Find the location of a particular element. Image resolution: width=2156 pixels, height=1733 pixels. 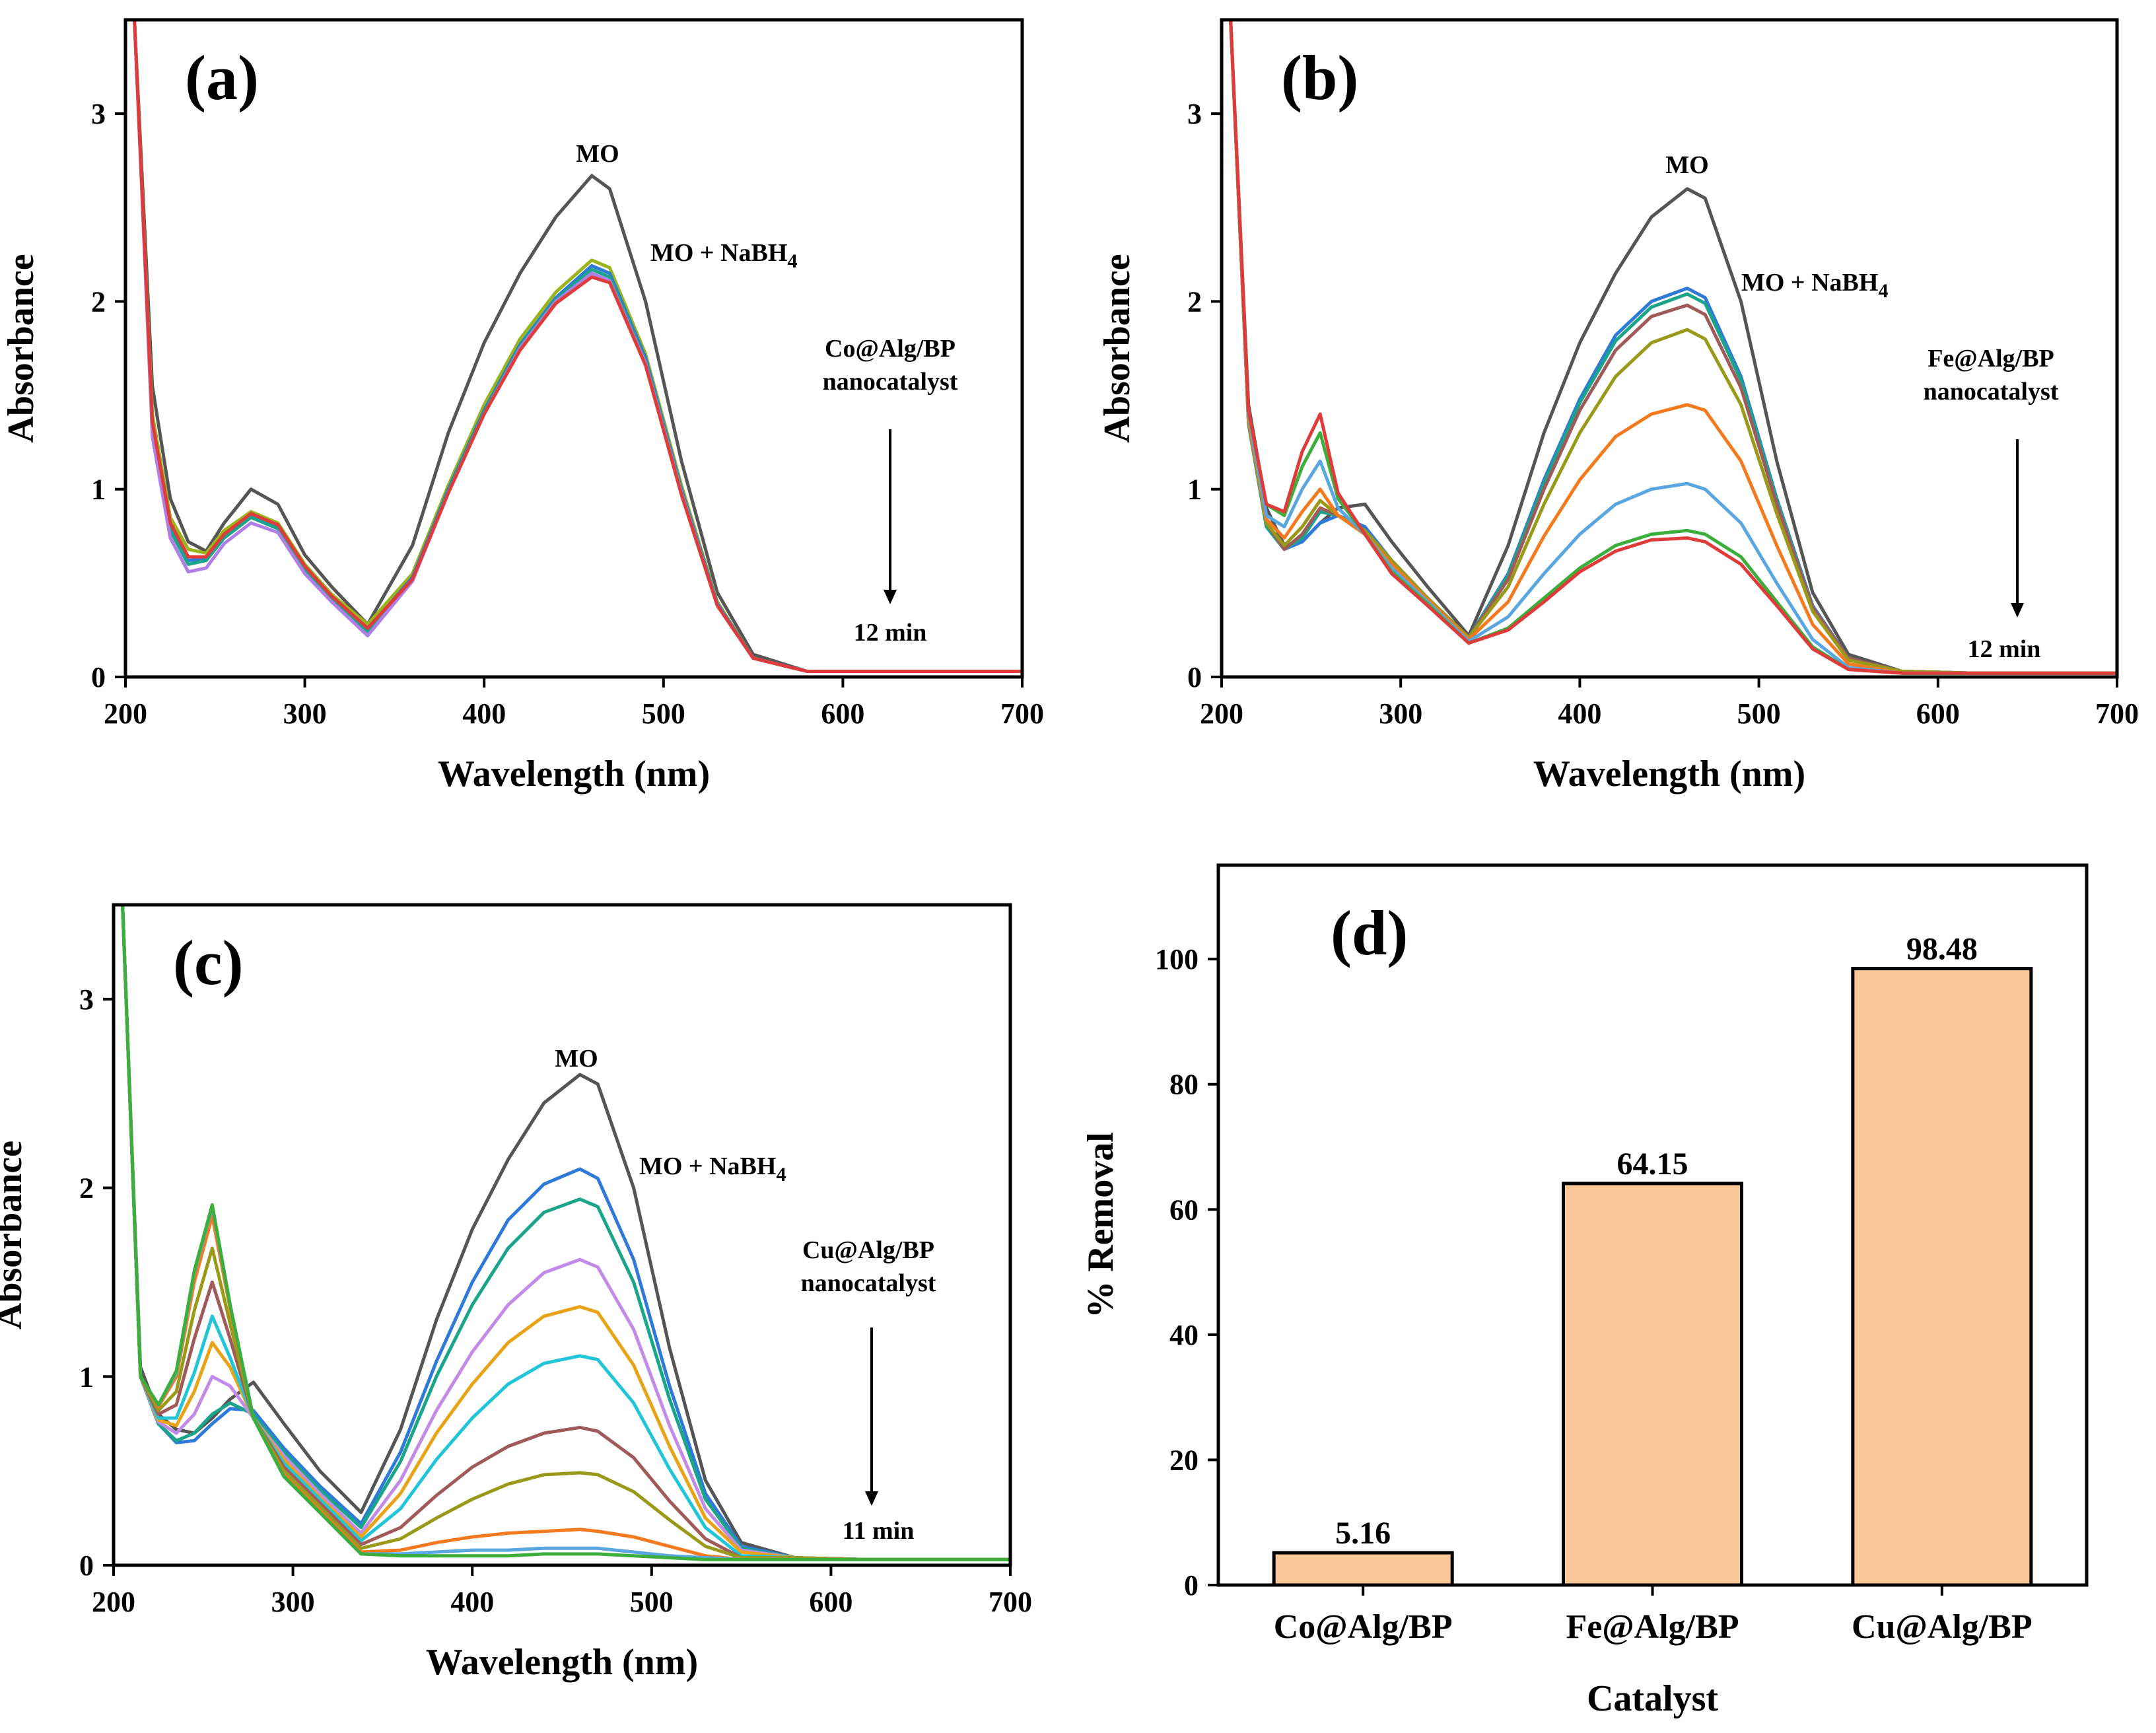

catalyst-label-line1: Cu@Alg/BP is located at coordinates (868, 1250).